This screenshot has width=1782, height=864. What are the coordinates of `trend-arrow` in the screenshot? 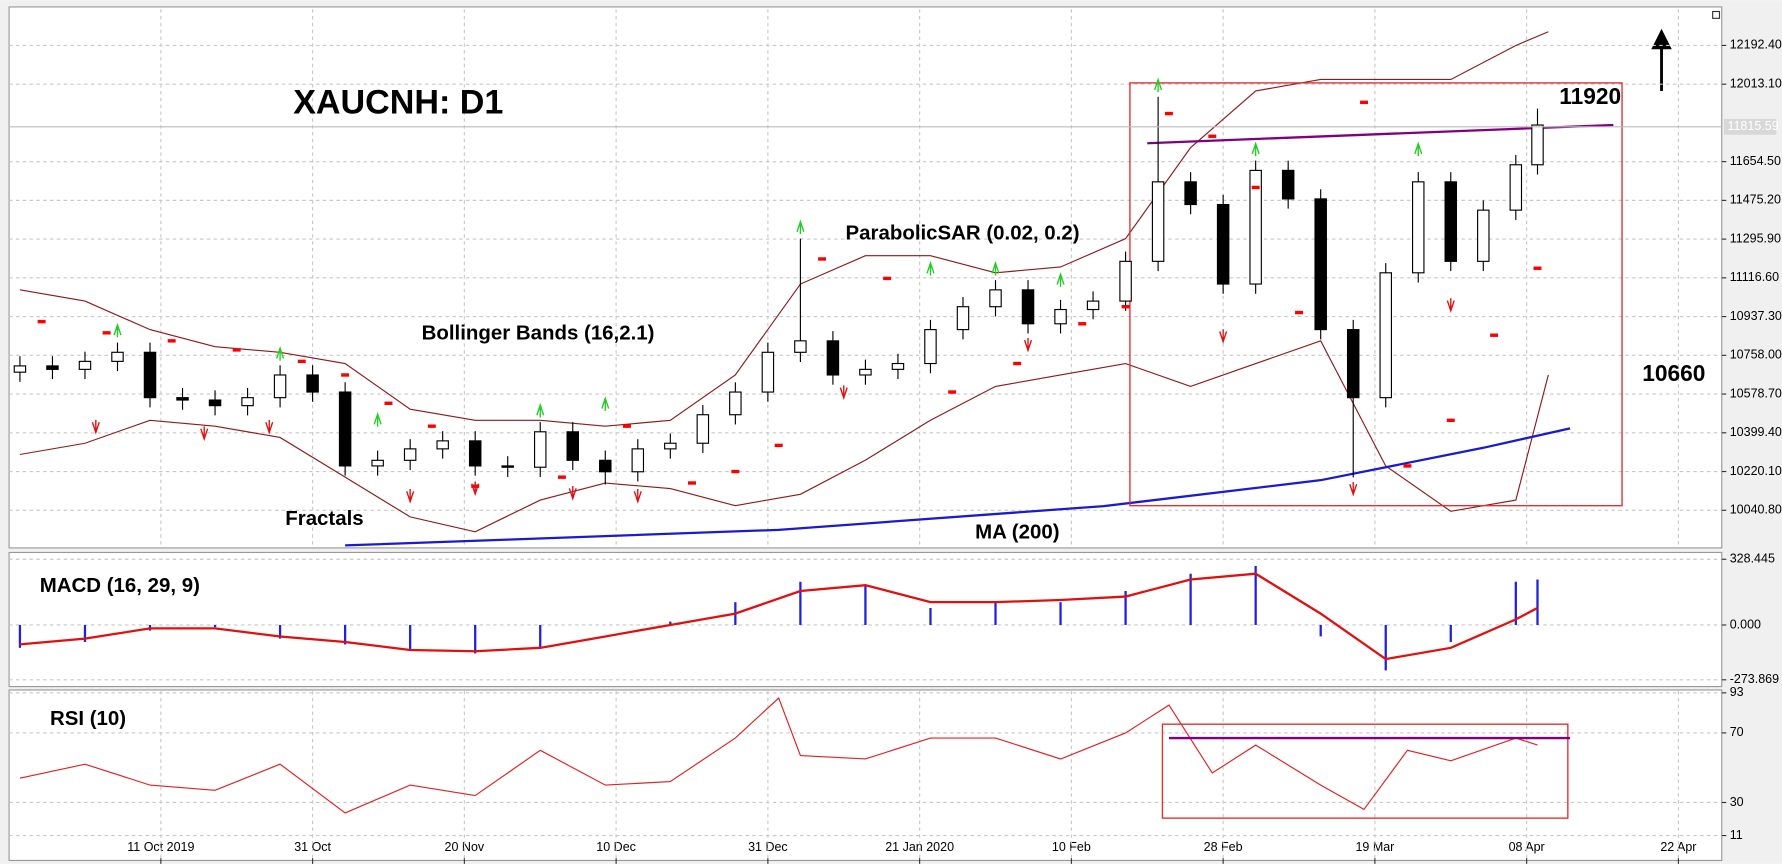 It's located at (1661, 60).